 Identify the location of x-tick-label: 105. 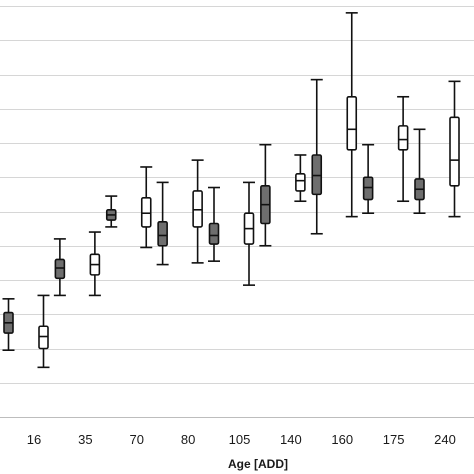
(240, 439).